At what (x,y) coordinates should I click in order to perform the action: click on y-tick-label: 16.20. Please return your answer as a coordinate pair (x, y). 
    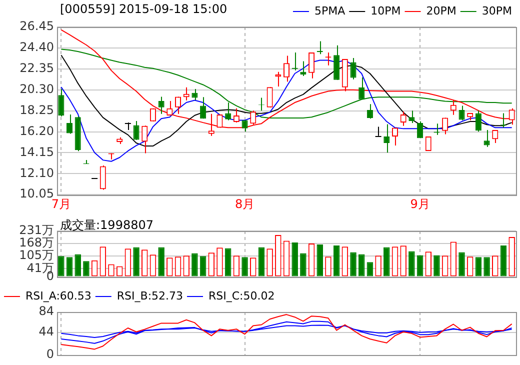
    Looking at the image, I should click on (37, 131).